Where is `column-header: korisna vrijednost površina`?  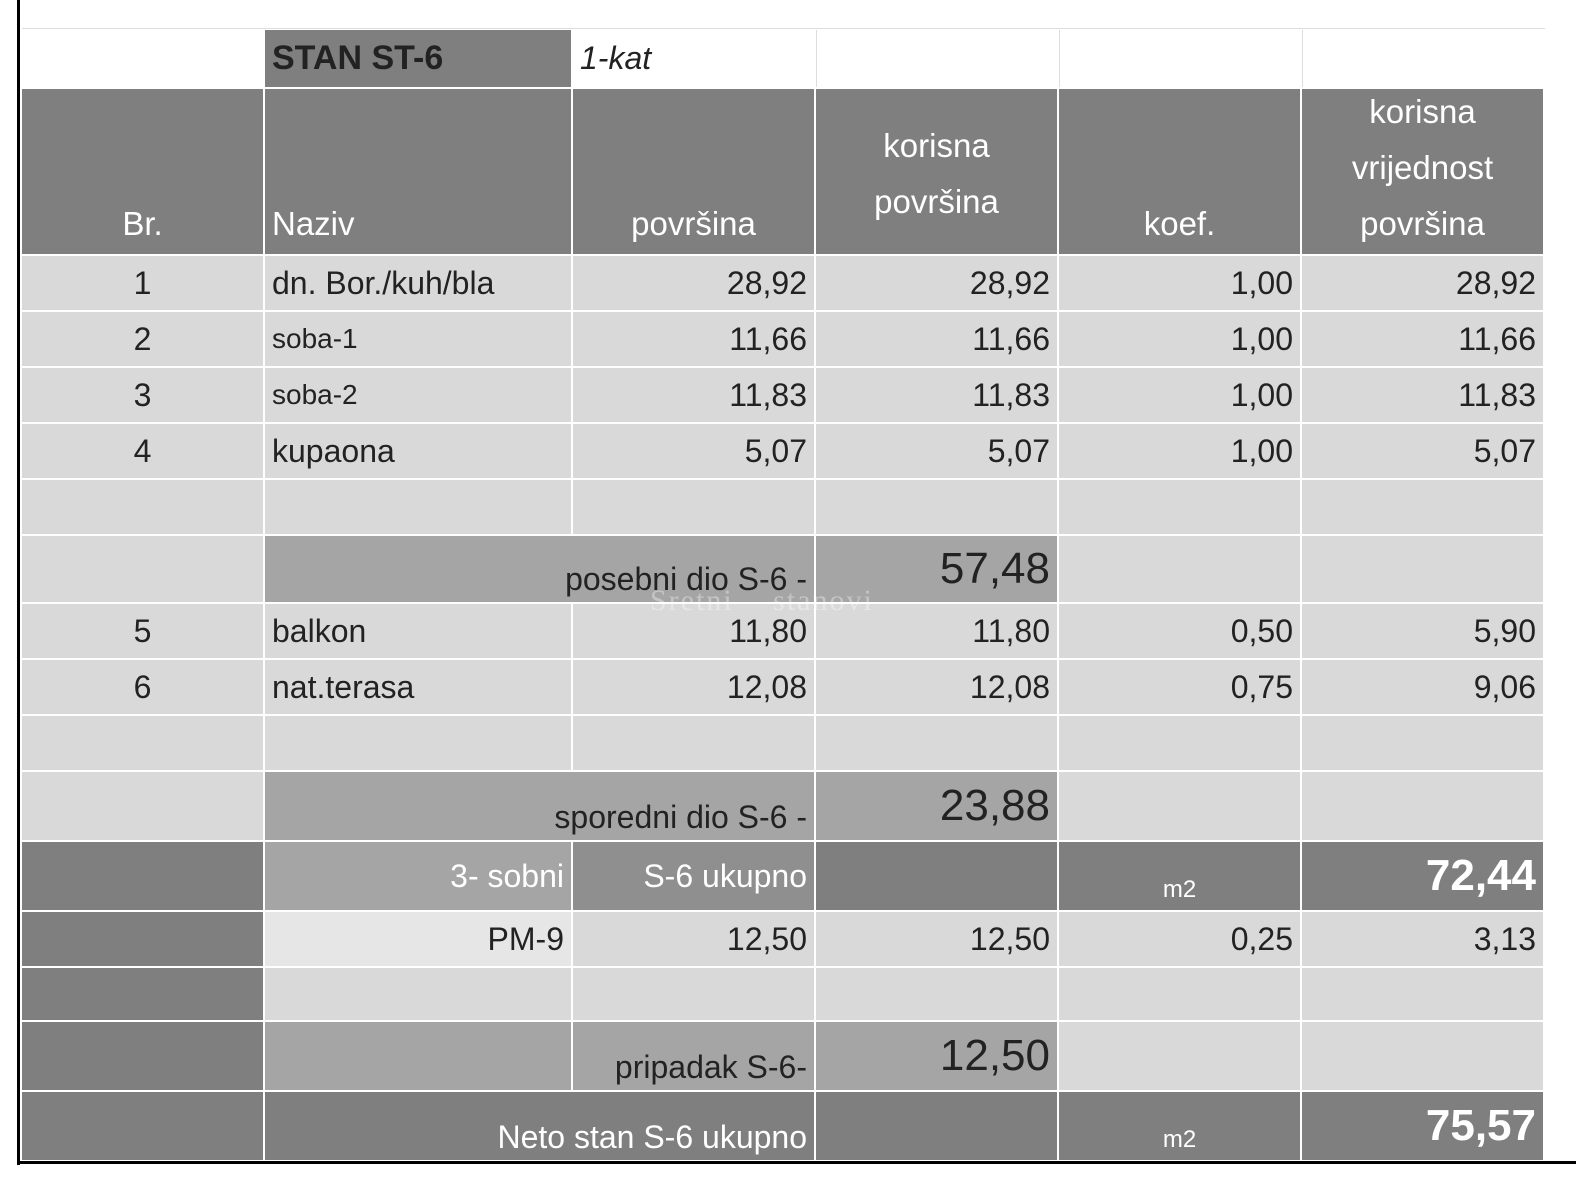
column-header: korisna vrijednost površina is located at coordinates (1422, 171).